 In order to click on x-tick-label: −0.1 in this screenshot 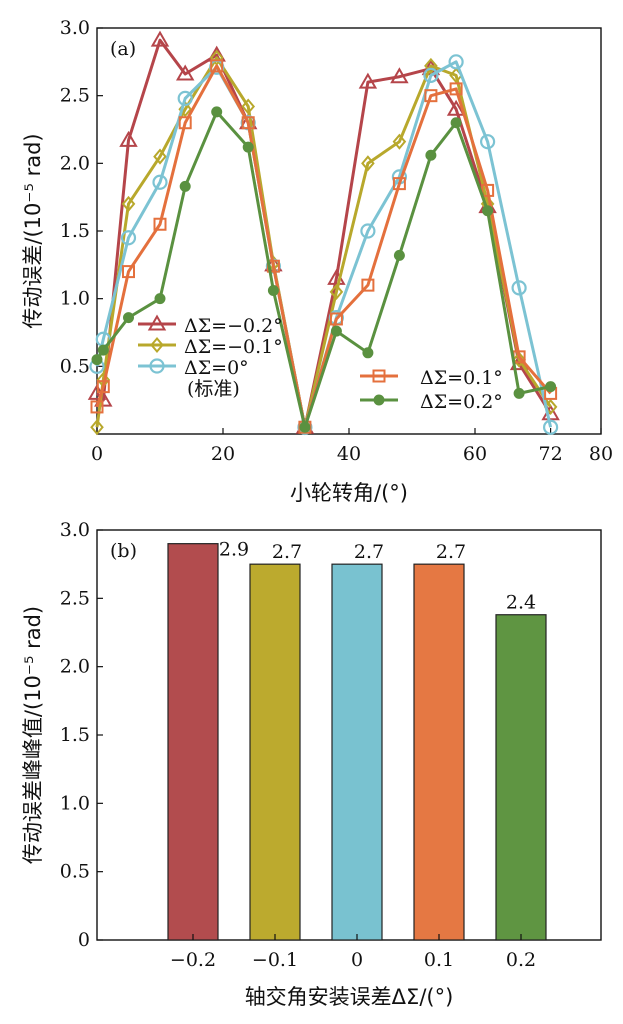, I will do `click(275, 960)`.